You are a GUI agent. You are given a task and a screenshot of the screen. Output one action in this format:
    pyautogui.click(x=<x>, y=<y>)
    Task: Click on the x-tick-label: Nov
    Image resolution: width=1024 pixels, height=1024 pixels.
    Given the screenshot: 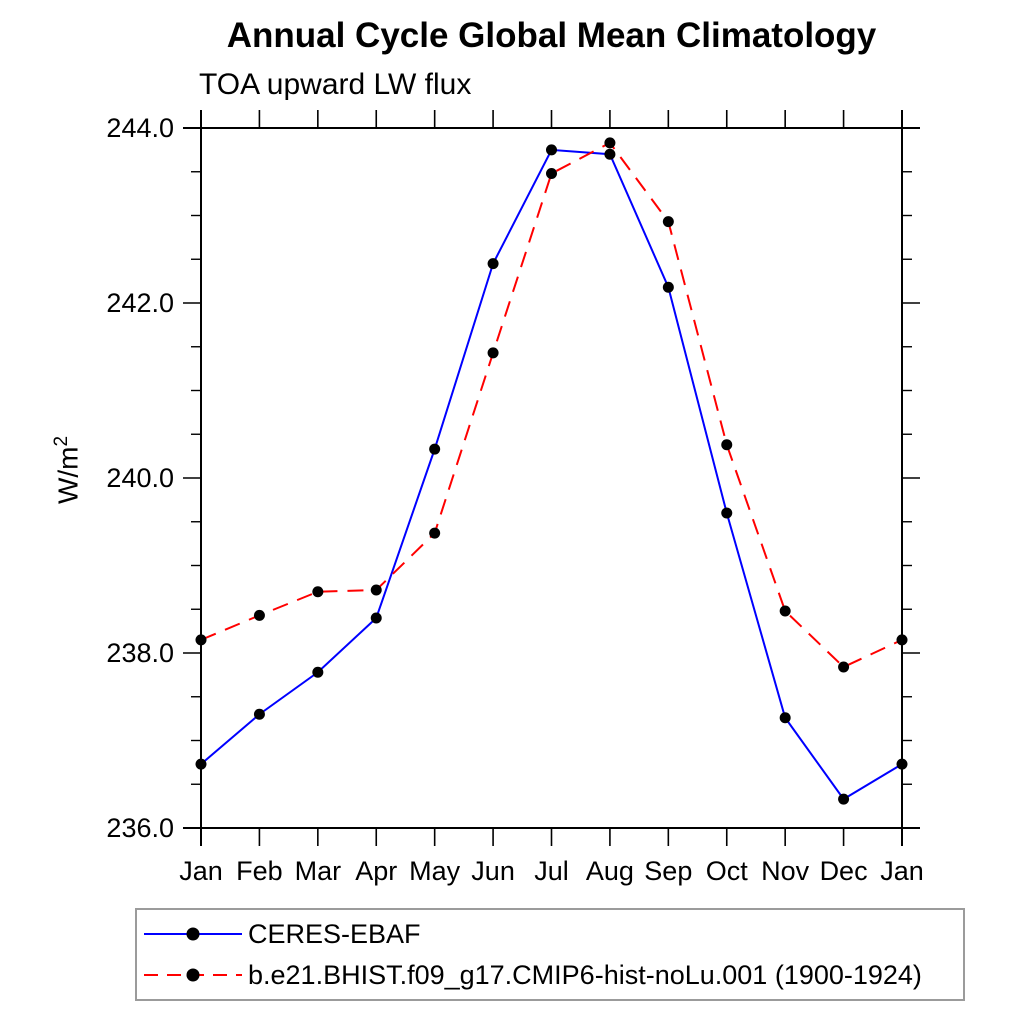 What is the action you would take?
    pyautogui.click(x=785, y=871)
    